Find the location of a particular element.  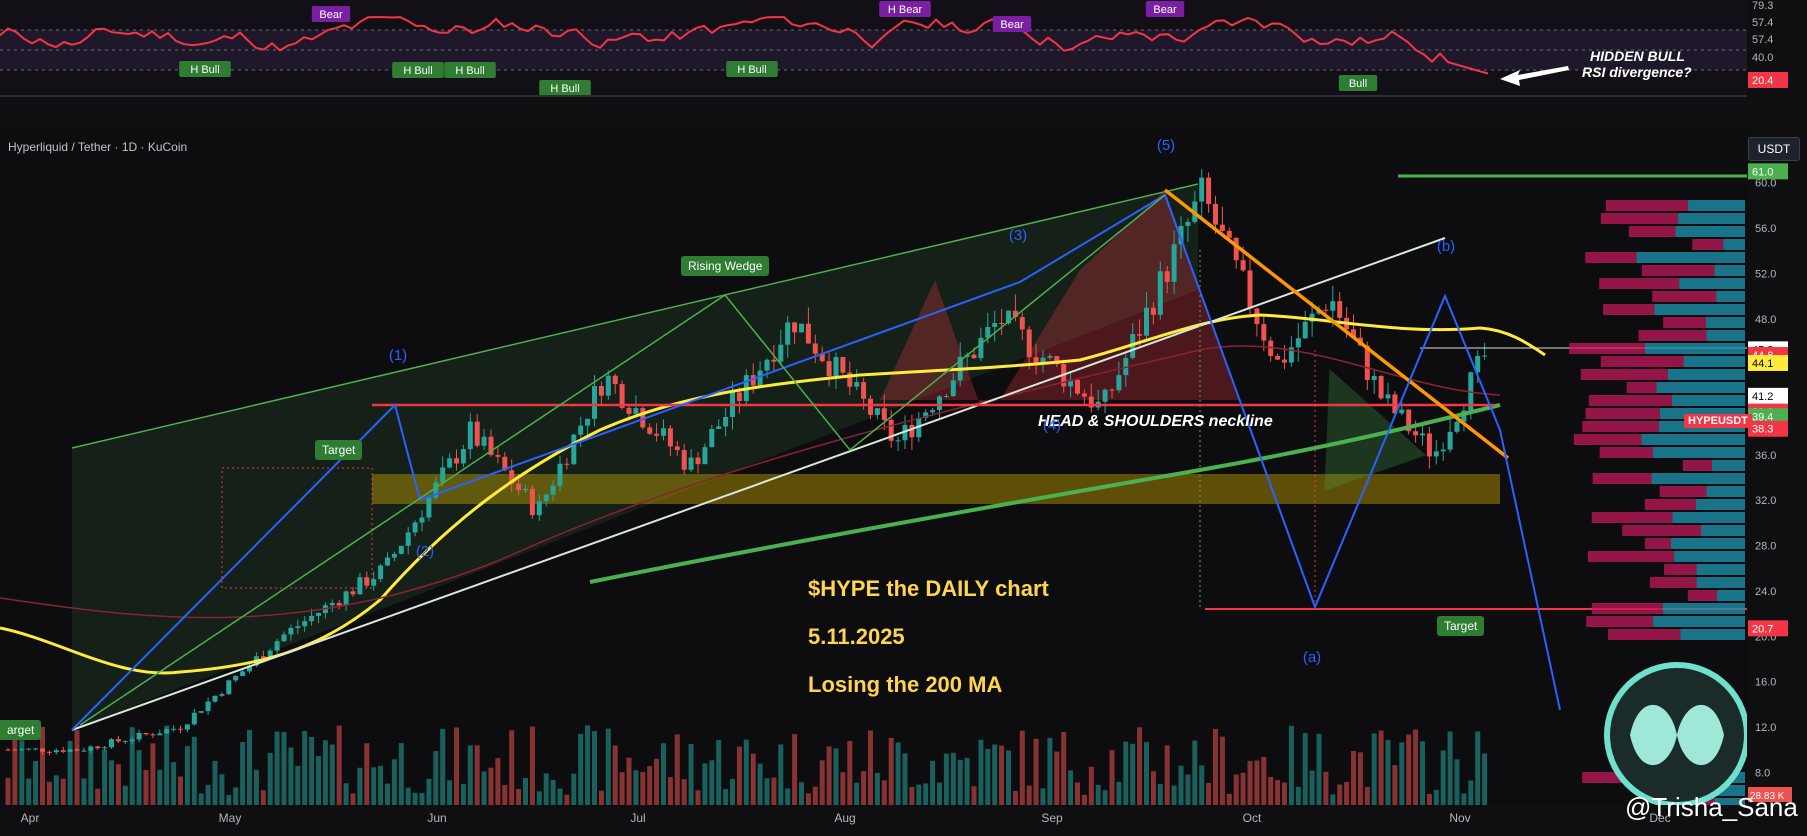

wave-label: (5) is located at coordinates (1166, 145).